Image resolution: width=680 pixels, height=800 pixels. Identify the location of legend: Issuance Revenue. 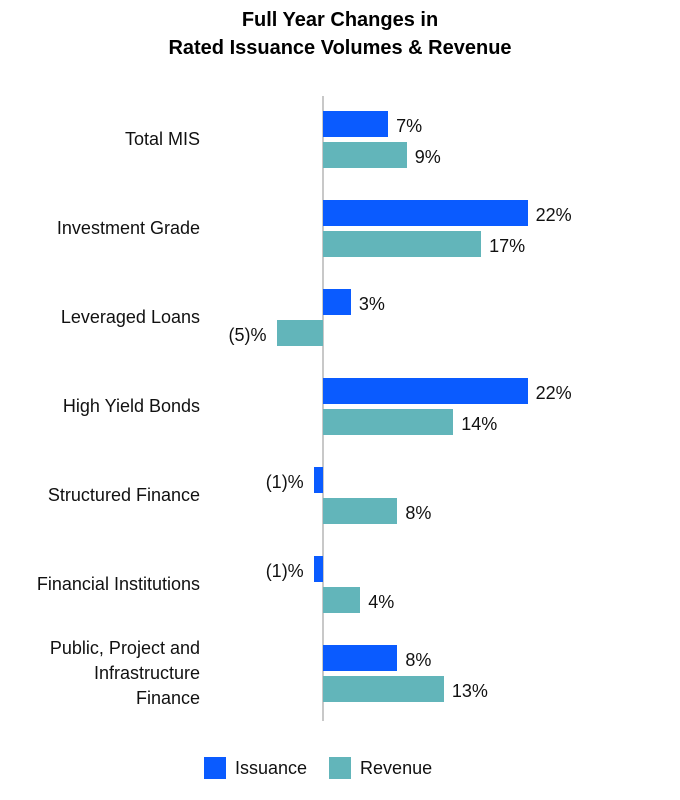
(329, 768).